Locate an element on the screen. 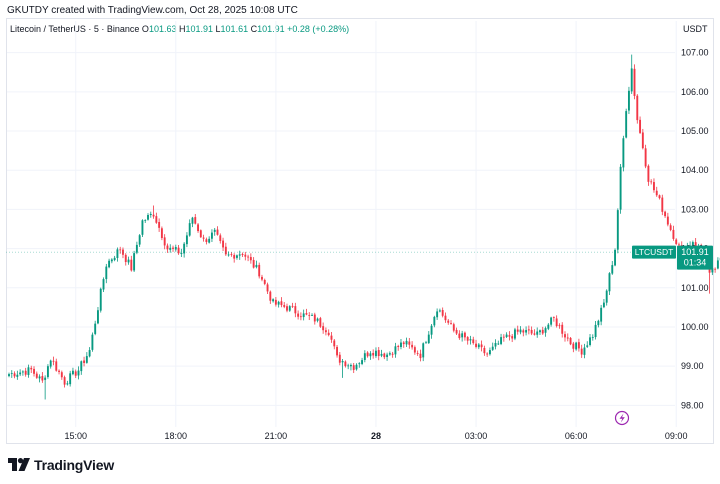 The height and width of the screenshot is (484, 720). legend-low: L101.61 is located at coordinates (232, 29).